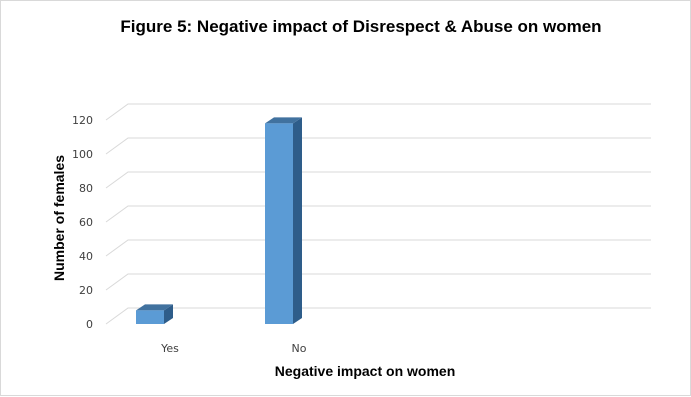 This screenshot has width=691, height=397. I want to click on x-axis-label: Negative impact on women, so click(365, 371).